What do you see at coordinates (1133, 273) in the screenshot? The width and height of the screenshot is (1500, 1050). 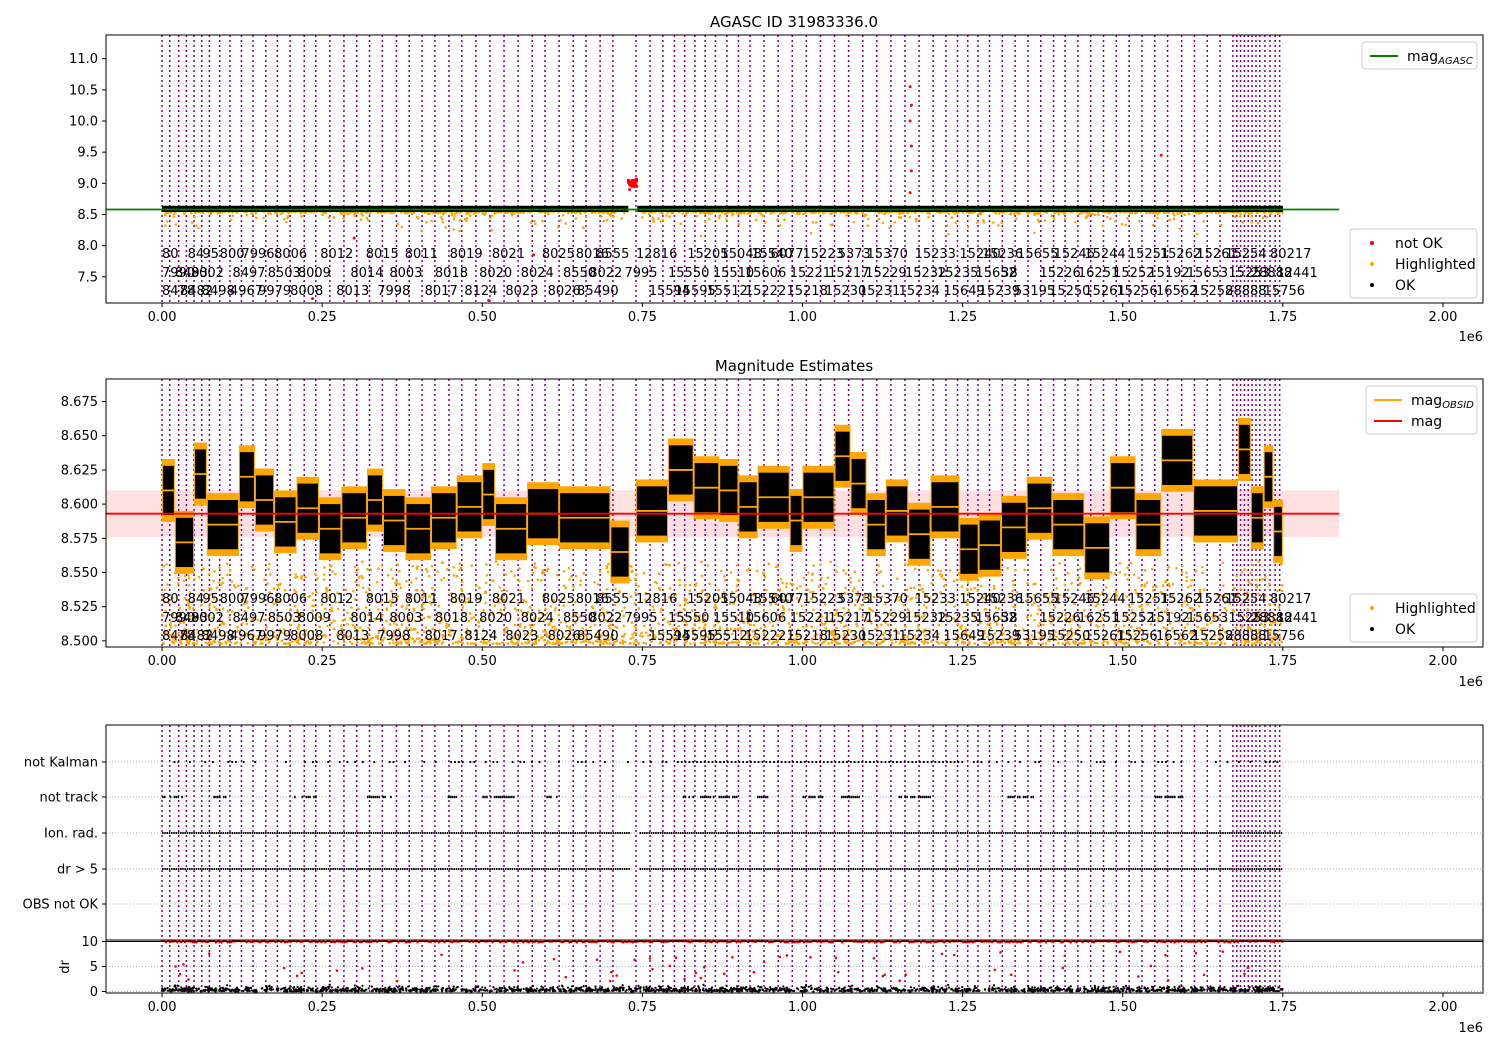 I see `p1-obsid-label-mid-26: 15252` at bounding box center [1133, 273].